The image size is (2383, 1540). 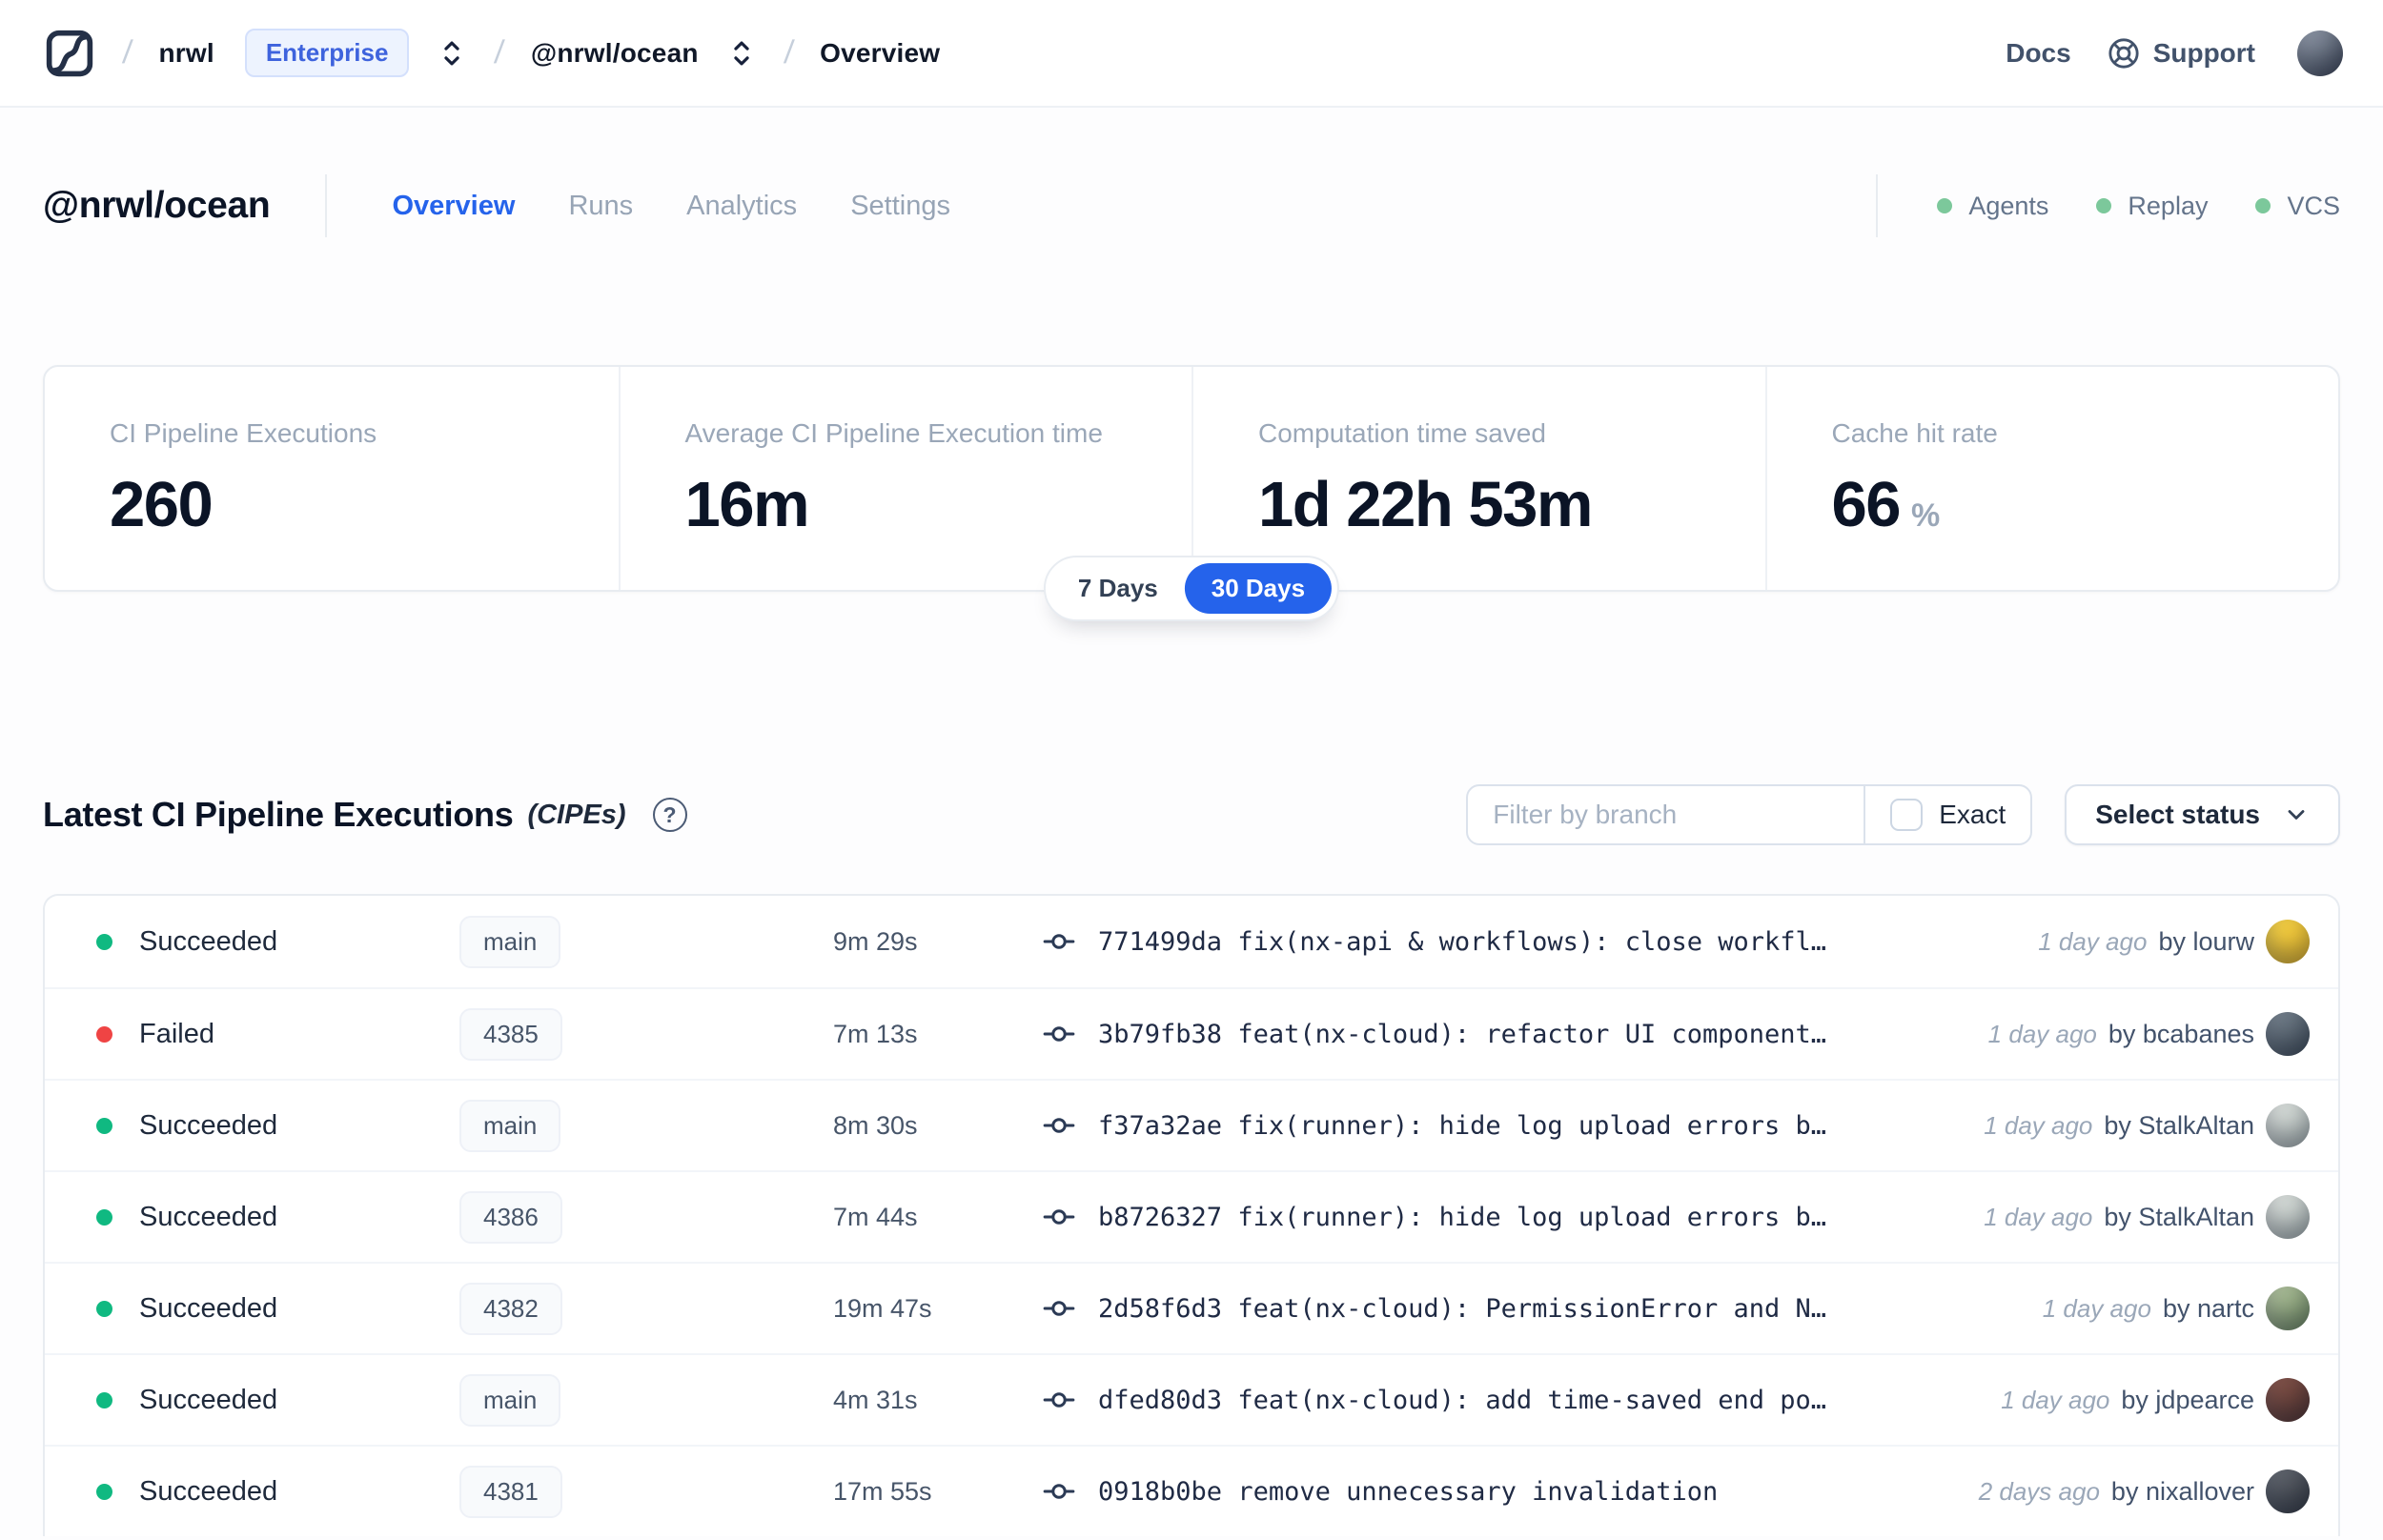 I want to click on exact-label: Exact, so click(x=1972, y=814).